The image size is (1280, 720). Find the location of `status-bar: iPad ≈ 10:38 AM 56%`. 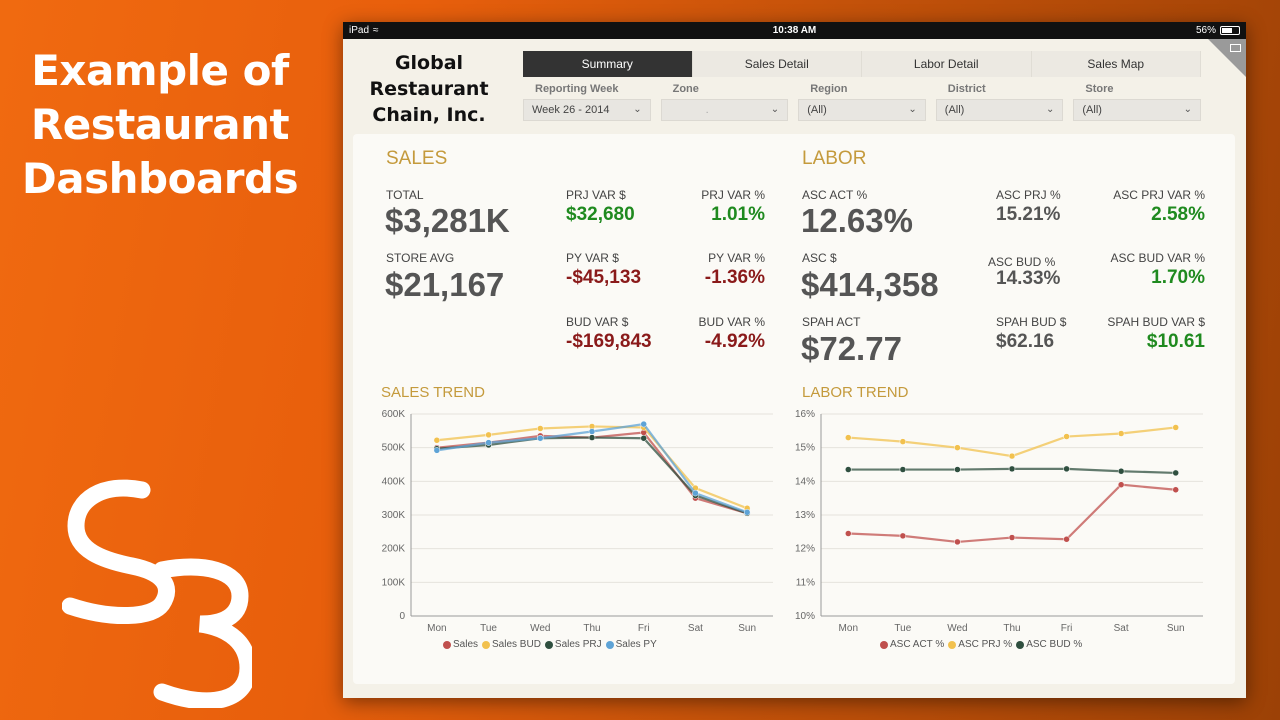

status-bar: iPad ≈ 10:38 AM 56% is located at coordinates (794, 30).